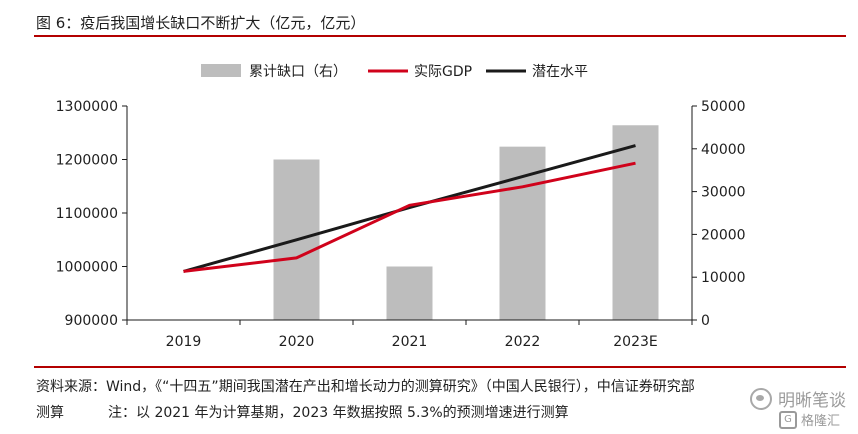  I want to click on line-real-gdp, so click(409, 217).